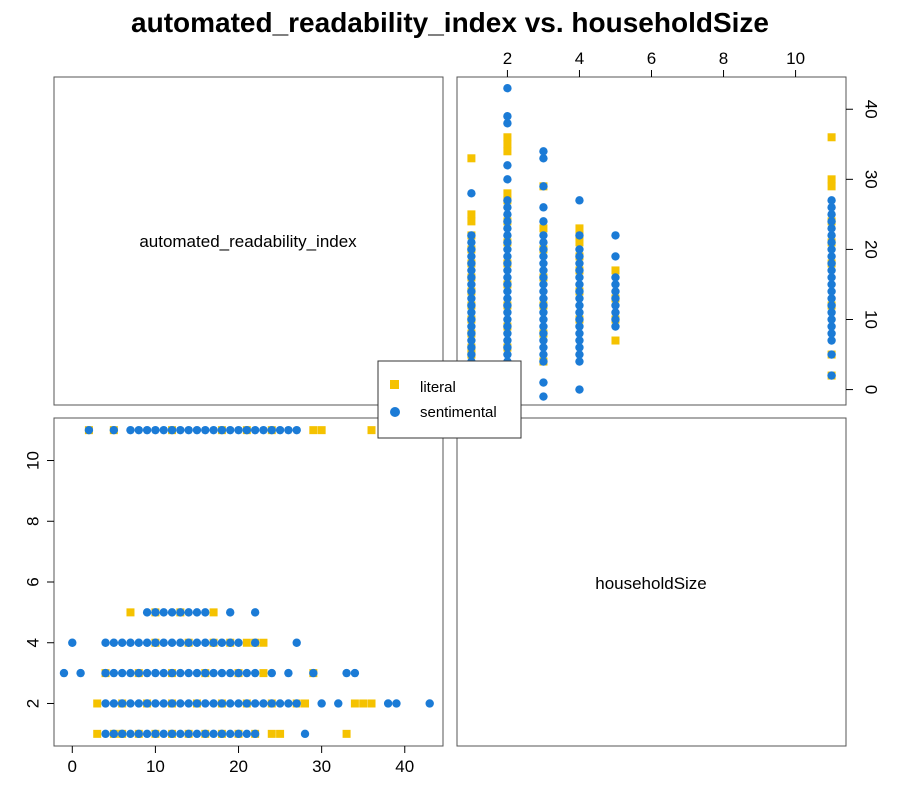 The height and width of the screenshot is (805, 900). What do you see at coordinates (458, 412) in the screenshot?
I see `legend-label-sentimental: sentimental` at bounding box center [458, 412].